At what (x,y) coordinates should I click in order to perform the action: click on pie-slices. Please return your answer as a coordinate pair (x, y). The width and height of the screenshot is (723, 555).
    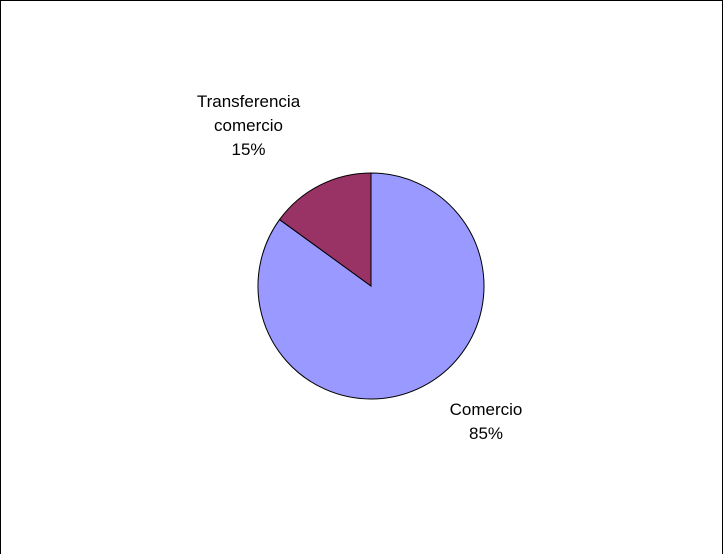
    Looking at the image, I should click on (371, 286).